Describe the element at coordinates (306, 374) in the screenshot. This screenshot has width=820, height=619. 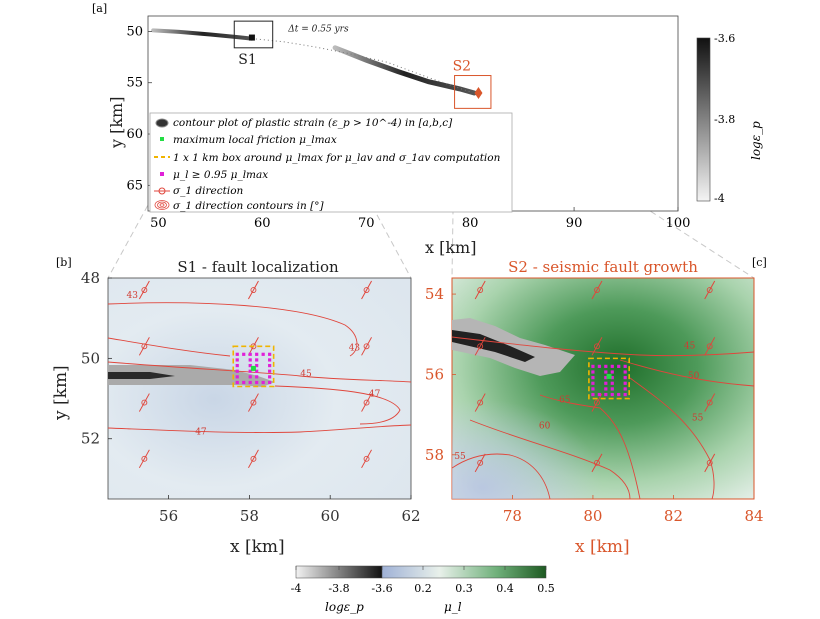
I see `contour-label: 45` at that location.